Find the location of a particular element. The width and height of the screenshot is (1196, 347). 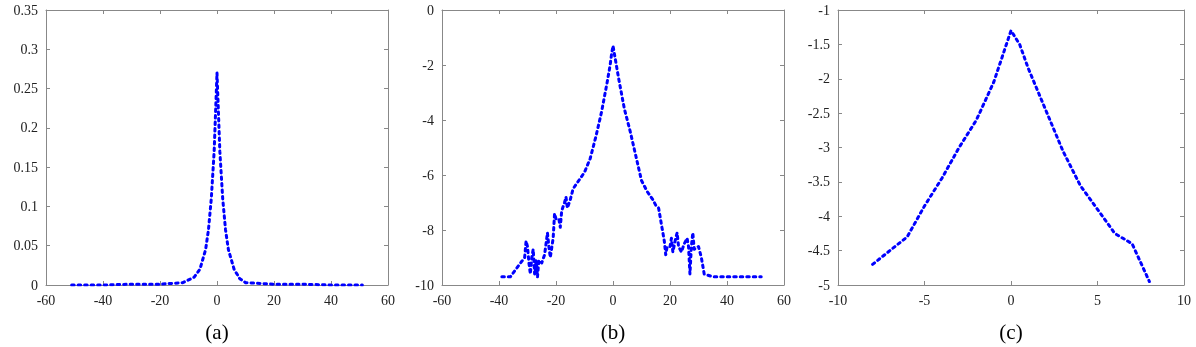

y-tick-label: 0.05 is located at coordinates (25, 246).